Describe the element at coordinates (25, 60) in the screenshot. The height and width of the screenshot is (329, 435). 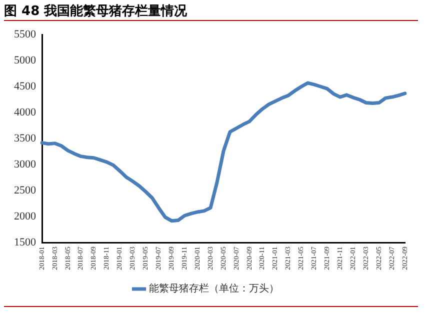
I see `y-tick-label: 5000` at that location.